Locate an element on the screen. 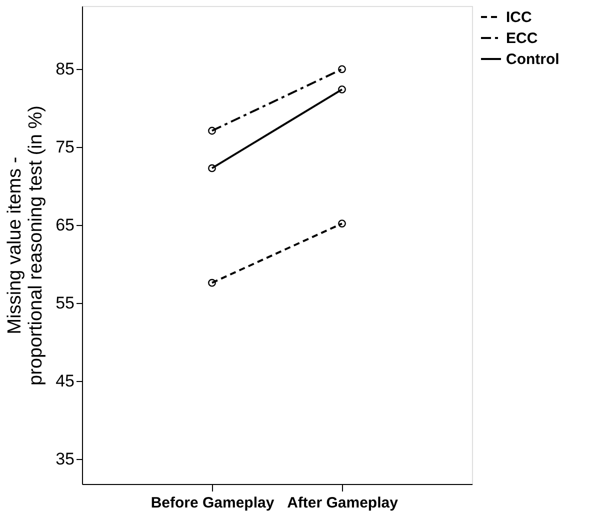 Image resolution: width=616 pixels, height=519 pixels. y-tick-label: 55 is located at coordinates (65, 303).